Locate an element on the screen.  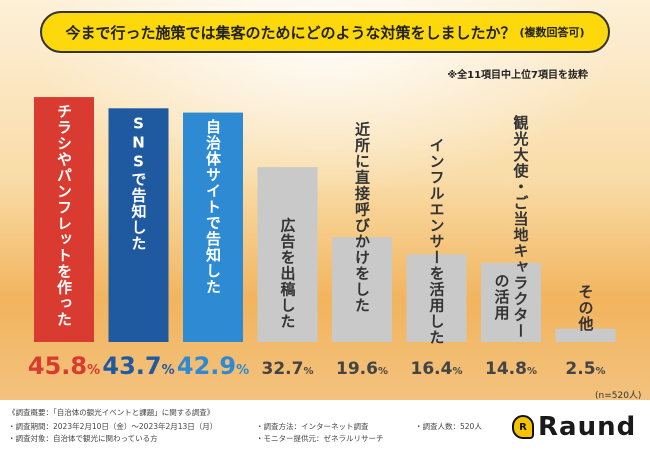
brand-logo: R Raund is located at coordinates (574, 427).